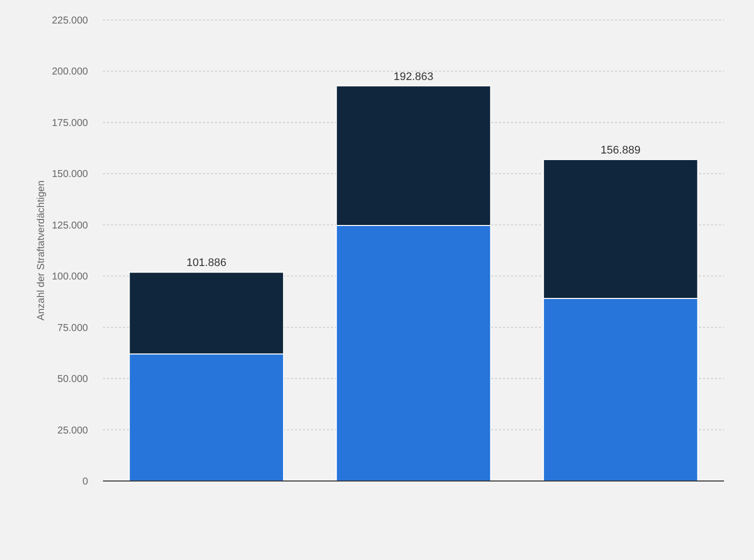 The width and height of the screenshot is (754, 560). I want to click on y-tick-label: 200.000, so click(70, 72).